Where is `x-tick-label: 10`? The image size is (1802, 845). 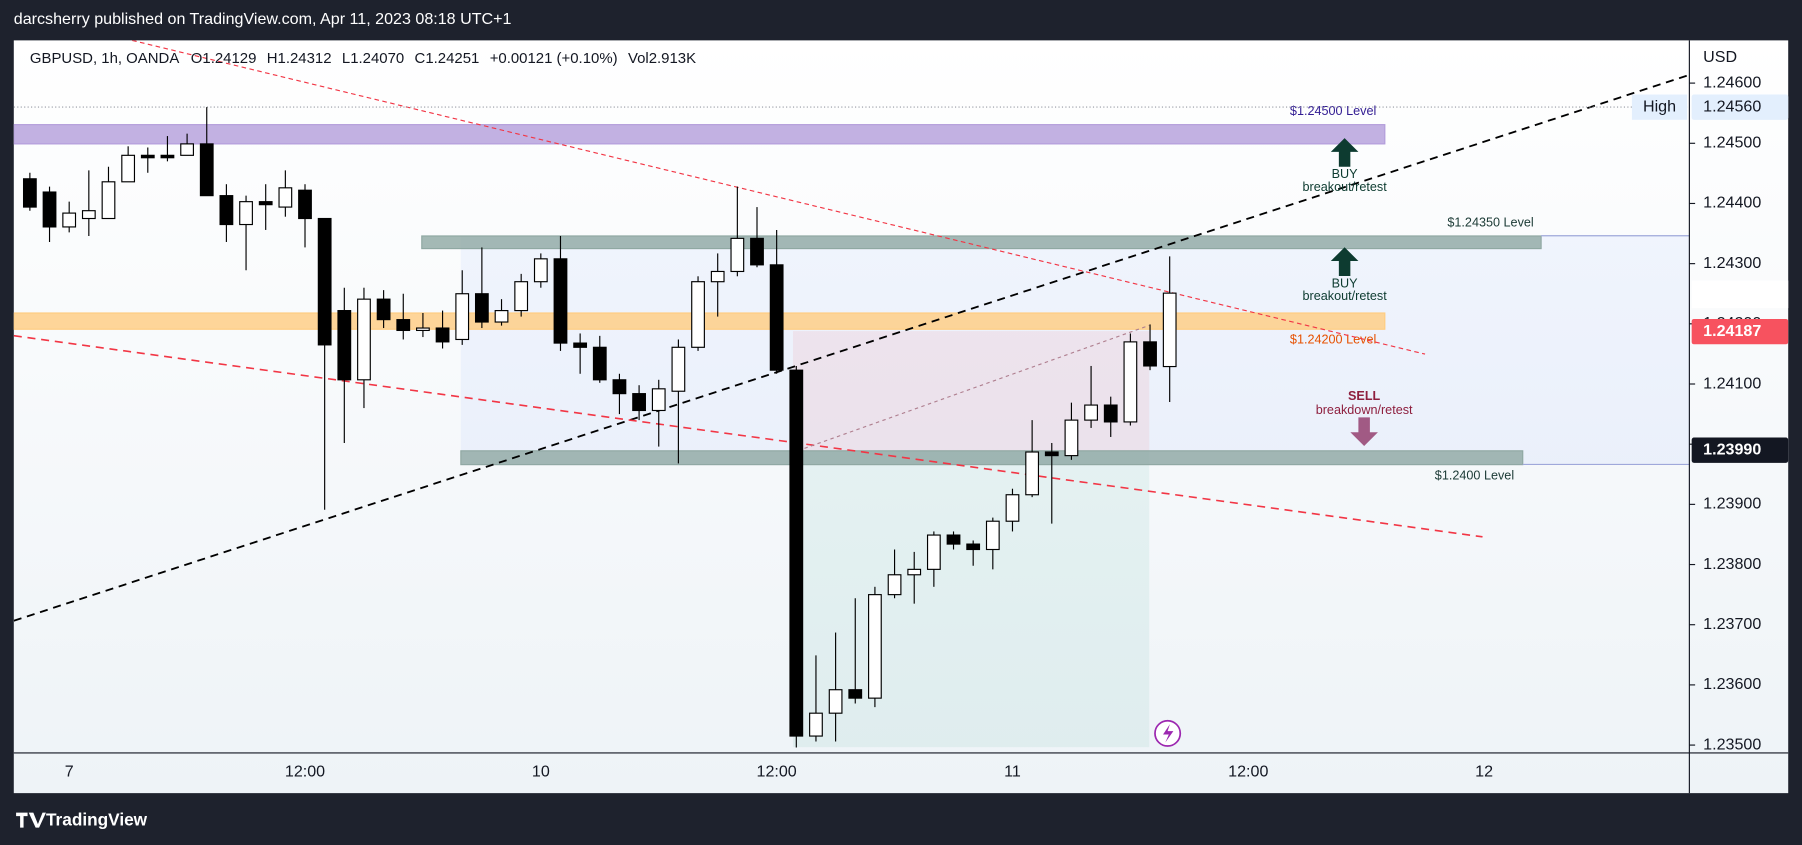 x-tick-label: 10 is located at coordinates (541, 772).